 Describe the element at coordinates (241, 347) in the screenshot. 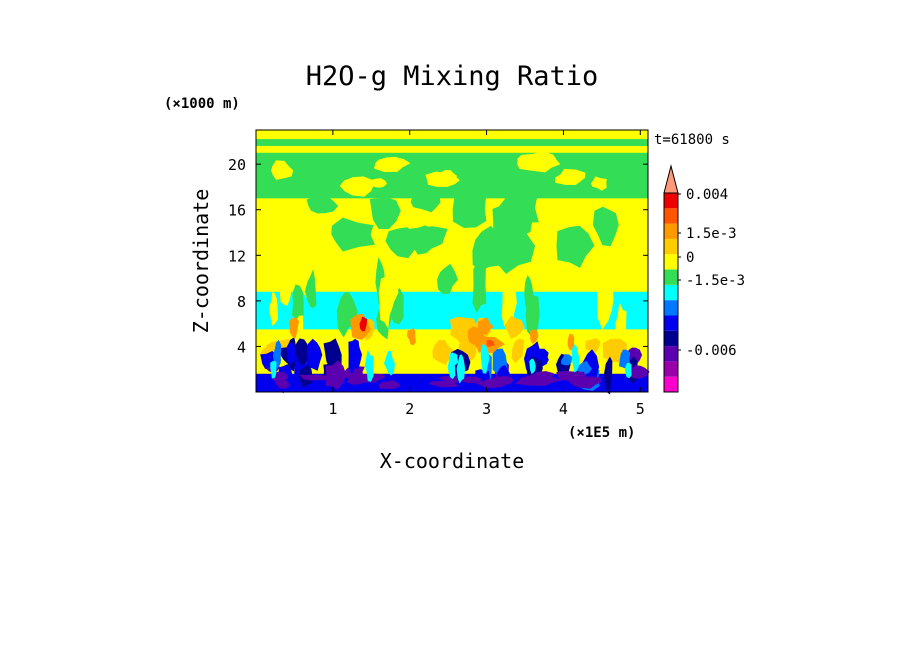

I see `y-tick-label: 4` at that location.